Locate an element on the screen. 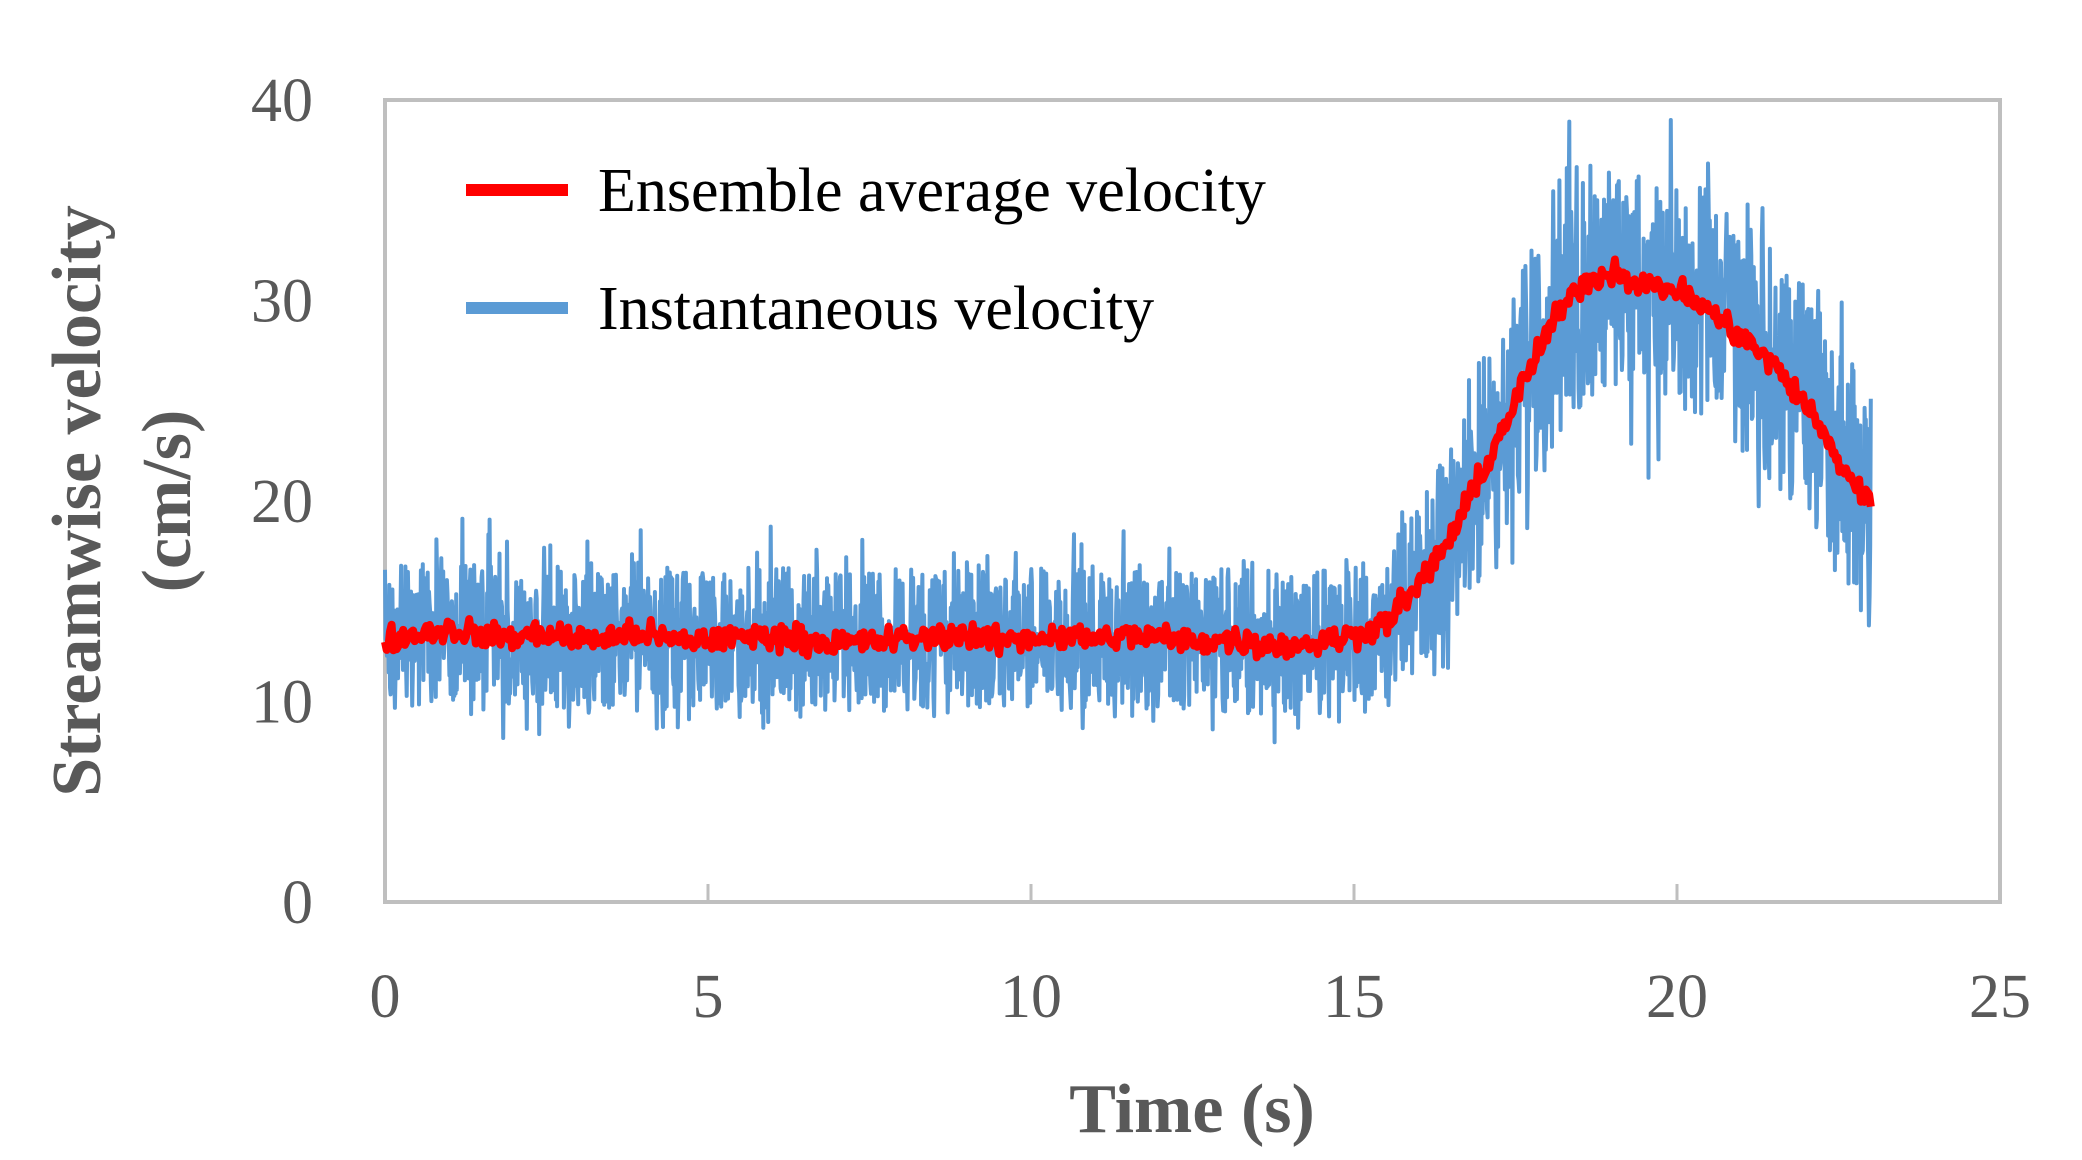 The width and height of the screenshot is (2082, 1160). x-axis-title: Time (s) is located at coordinates (1192, 1109).